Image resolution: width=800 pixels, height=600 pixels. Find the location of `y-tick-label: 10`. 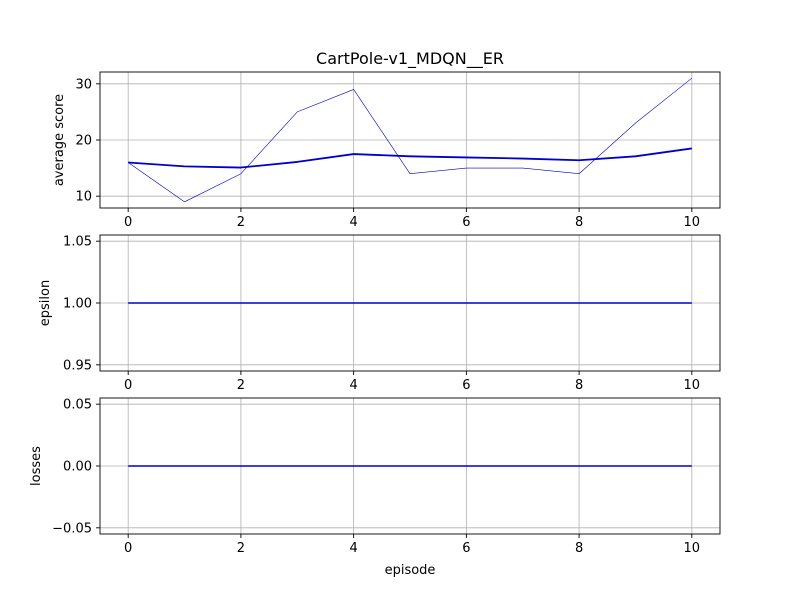

y-tick-label: 10 is located at coordinates (83, 197).